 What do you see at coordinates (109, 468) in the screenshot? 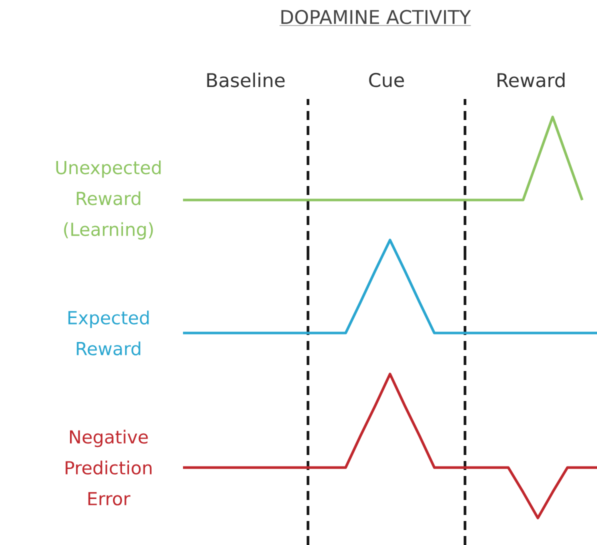
I see `series-label: Negative Prediction Error` at bounding box center [109, 468].